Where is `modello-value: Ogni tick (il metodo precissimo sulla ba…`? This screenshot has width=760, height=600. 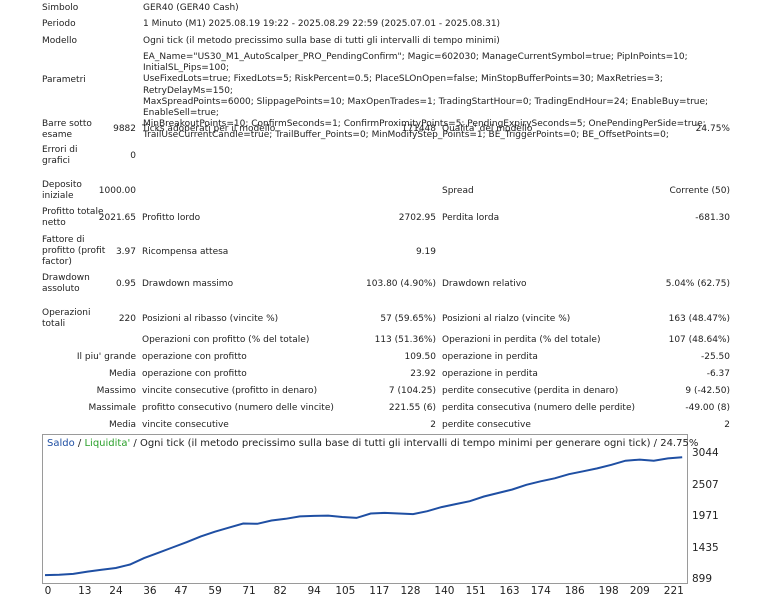
modello-value: Ogni tick (il metodo precissimo sulla ba… is located at coordinates (321, 41).